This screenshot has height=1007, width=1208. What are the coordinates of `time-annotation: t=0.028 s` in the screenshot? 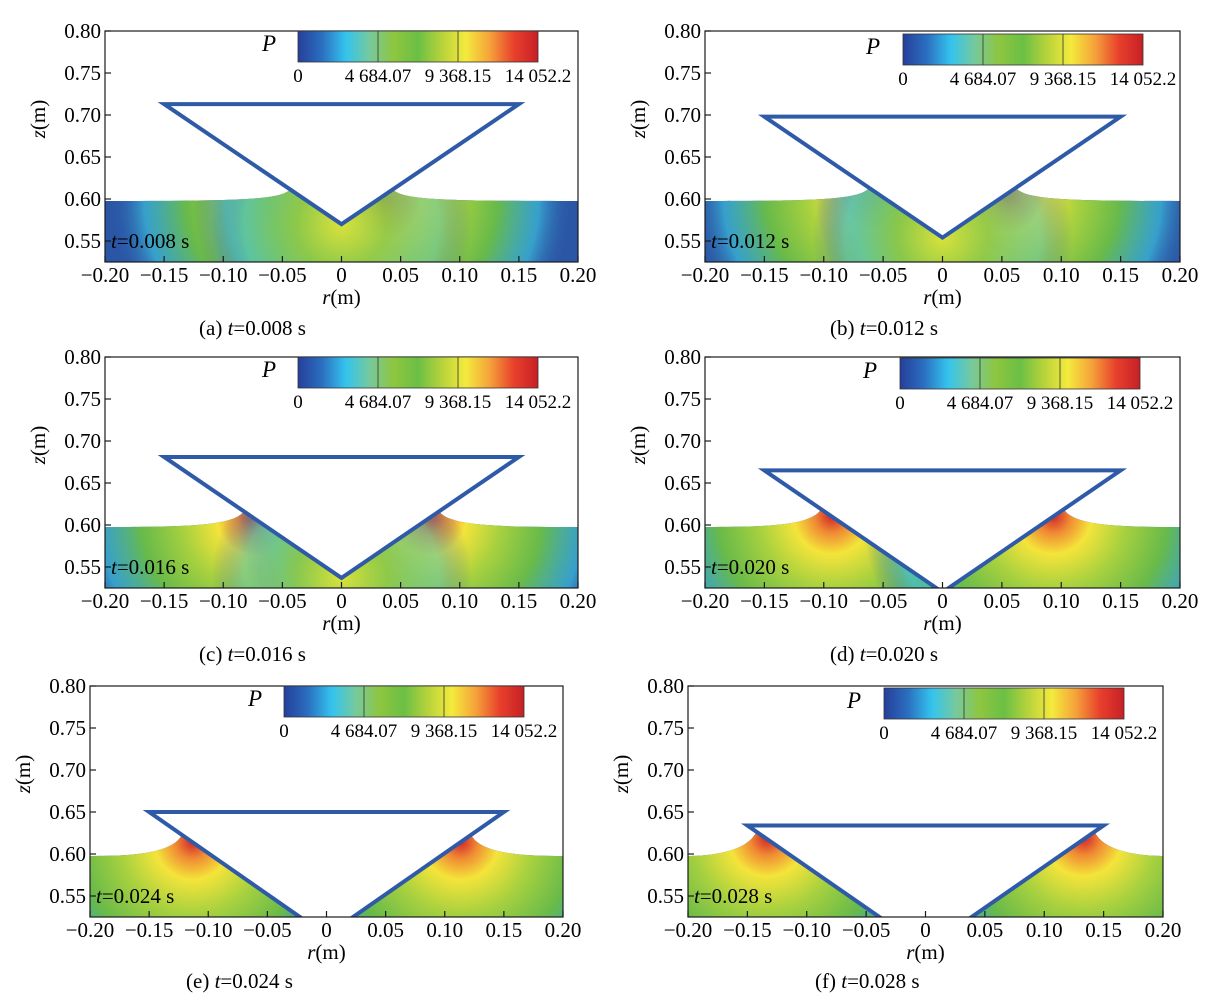 It's located at (733, 896).